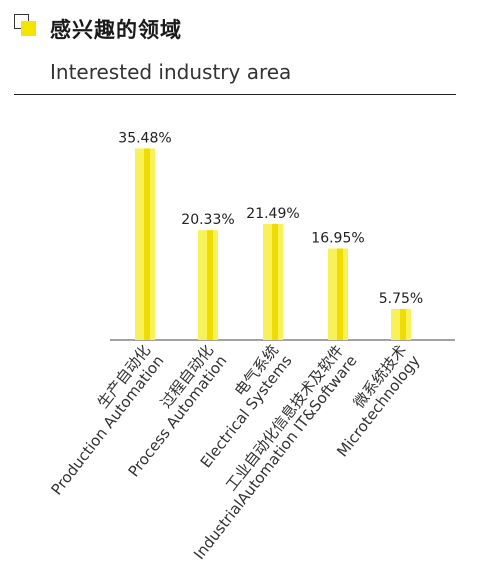  What do you see at coordinates (207, 220) in the screenshot?
I see `value-label-2: 20.33%` at bounding box center [207, 220].